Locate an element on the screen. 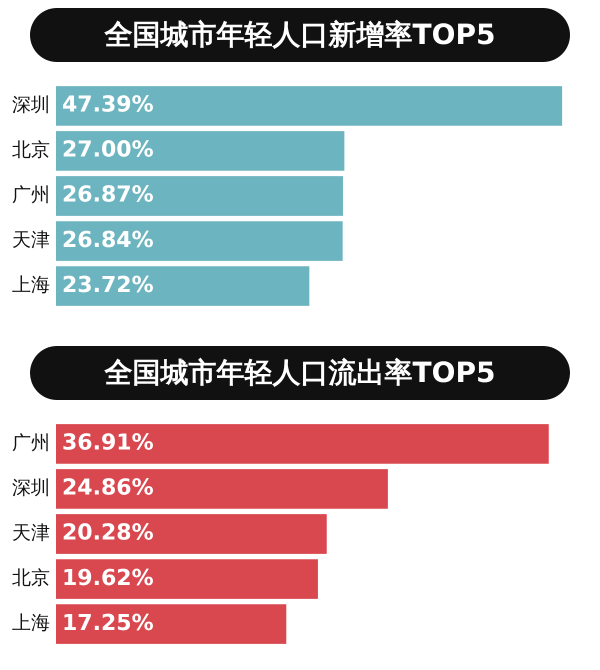 The image size is (600, 670). data-label: 24.86% is located at coordinates (108, 488).